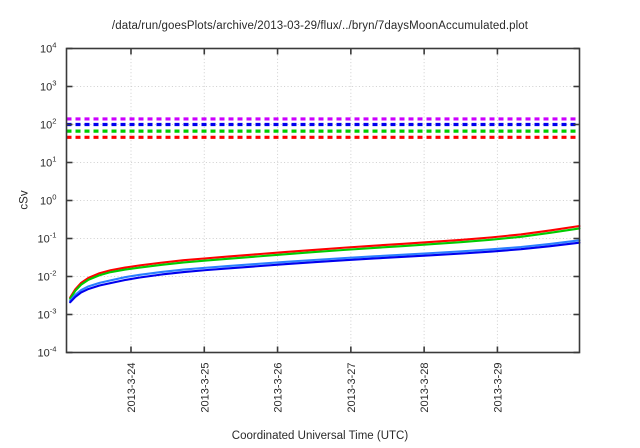  I want to click on x-tick-label: 2013-3-24, so click(132, 388).